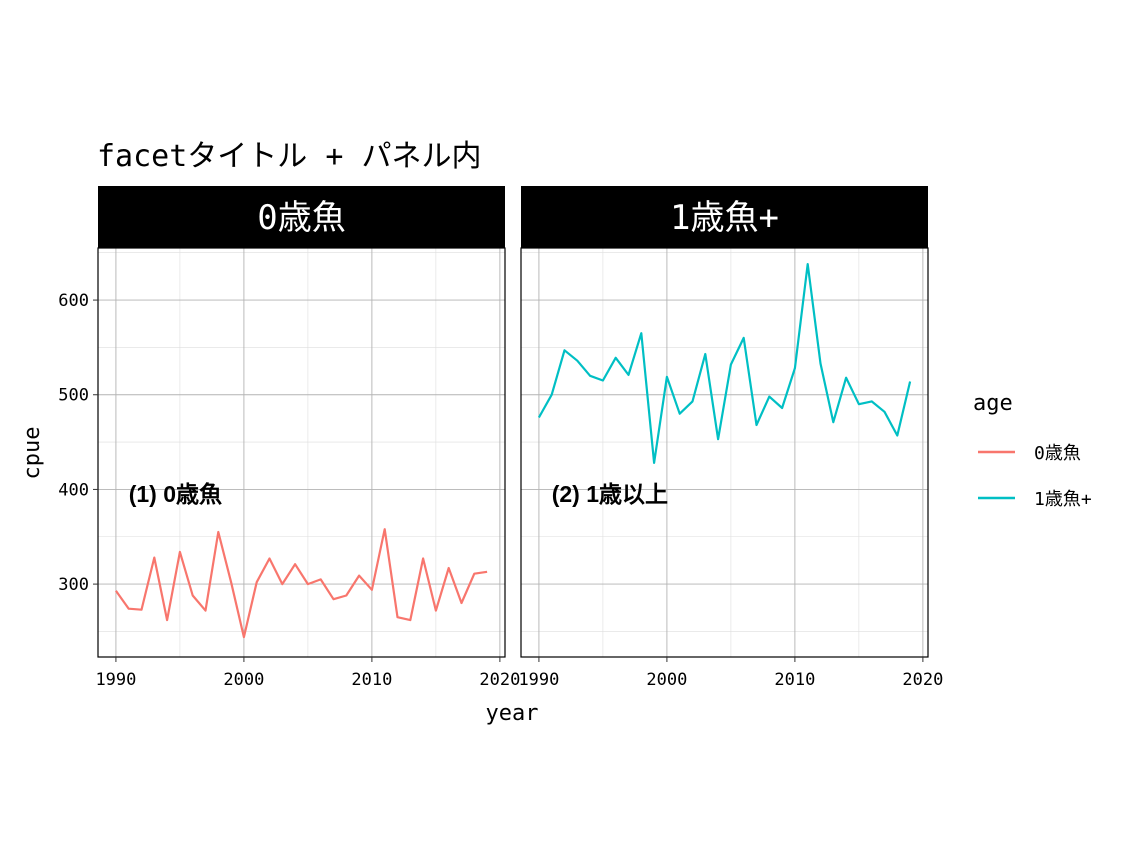 This screenshot has height=865, width=1133. What do you see at coordinates (175, 494) in the screenshot?
I see `panel-annotation: (1) 0歳魚` at bounding box center [175, 494].